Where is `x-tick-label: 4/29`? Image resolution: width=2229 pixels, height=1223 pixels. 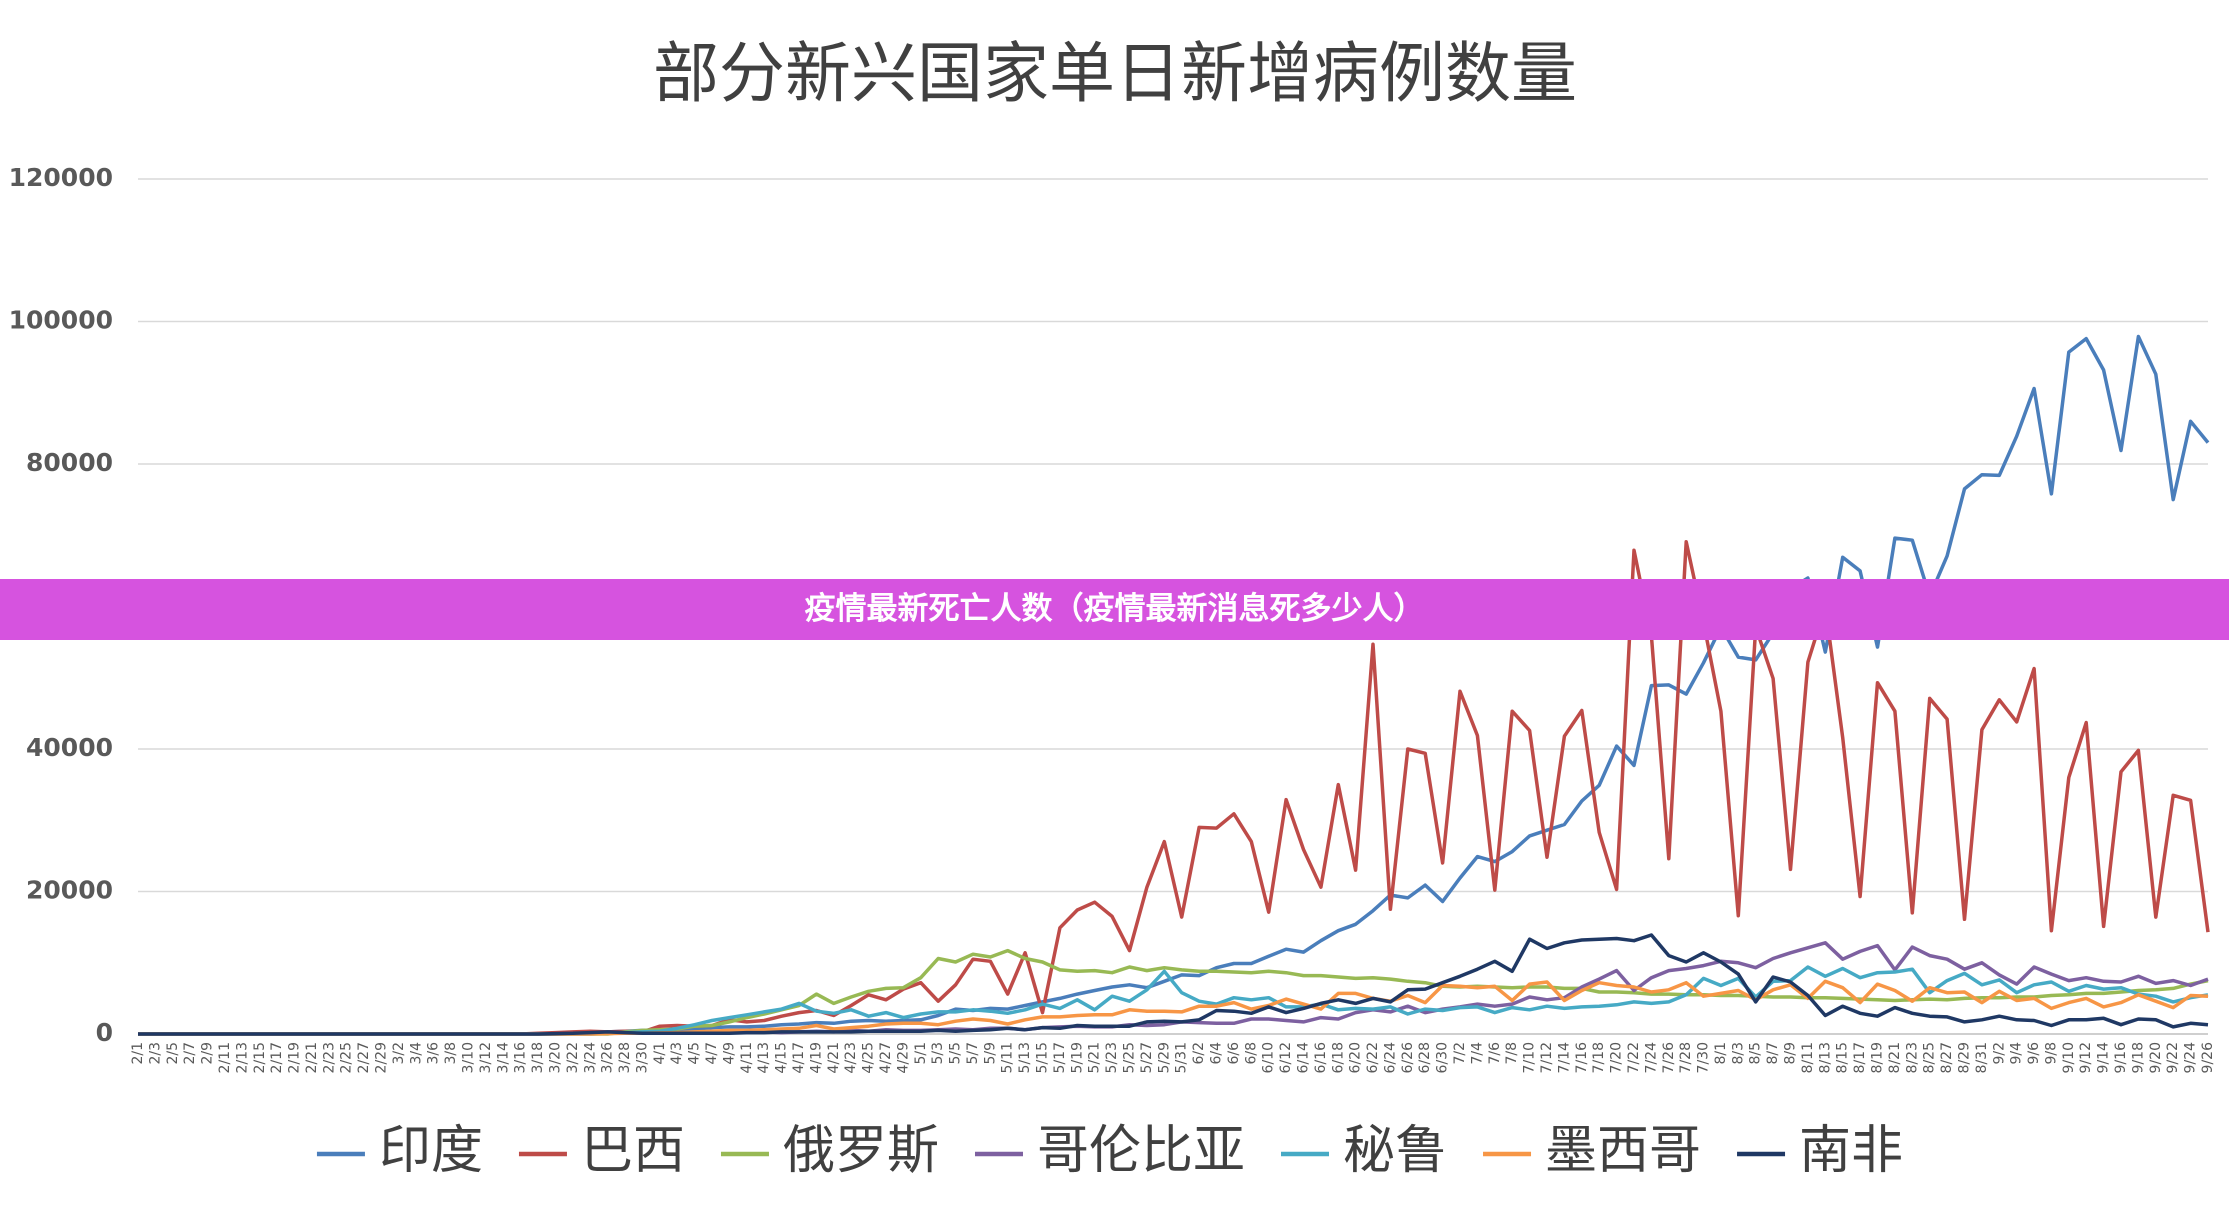 x-tick-label: 4/29 is located at coordinates (903, 1057).